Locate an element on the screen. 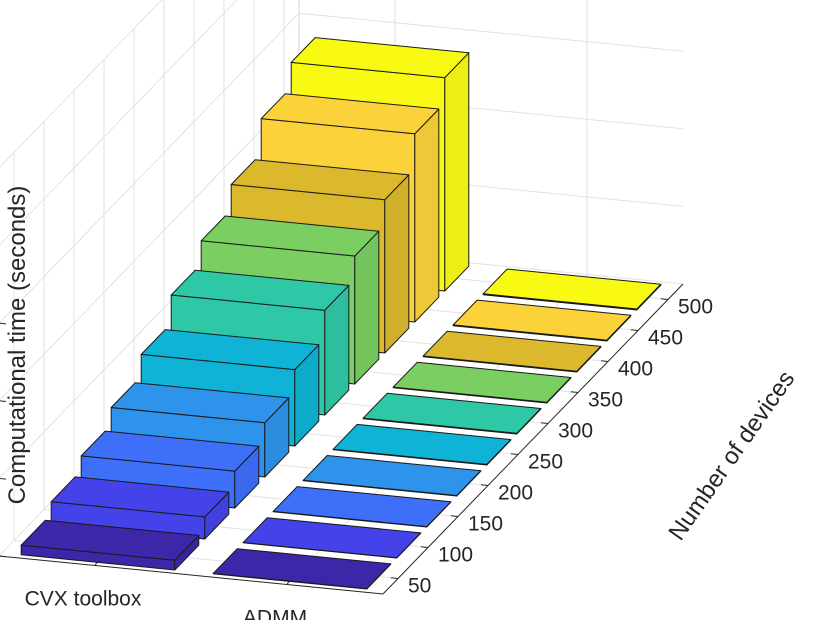  method-axis-line is located at coordinates (192, 575).